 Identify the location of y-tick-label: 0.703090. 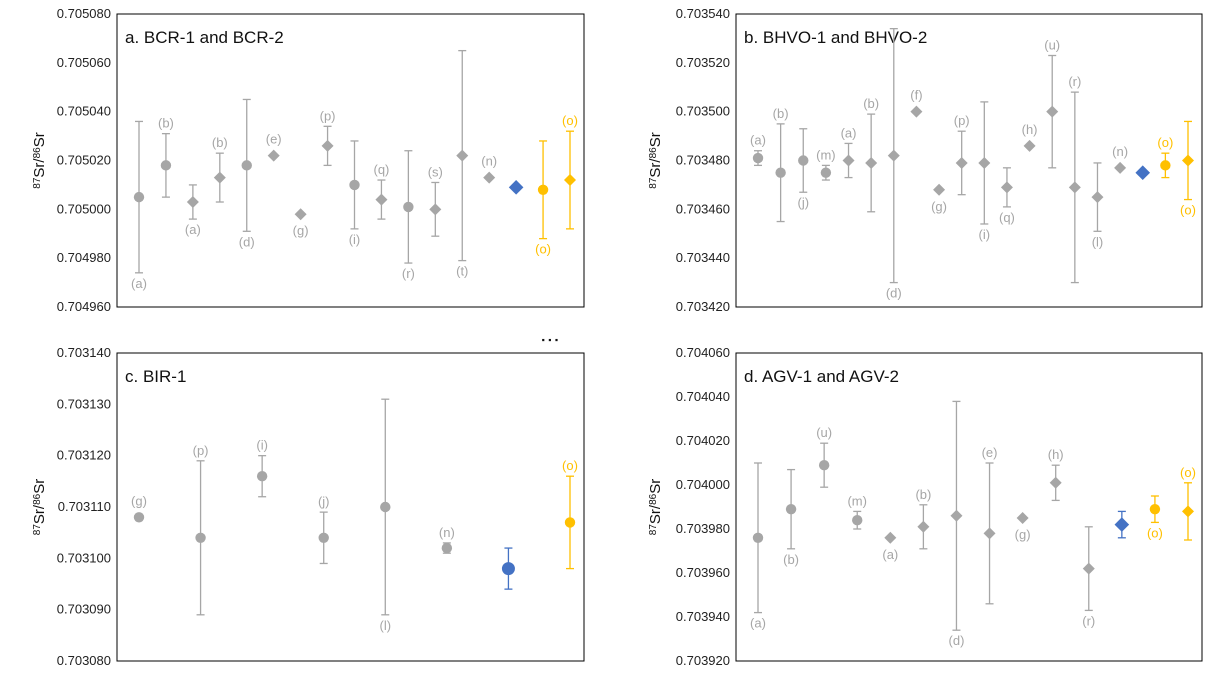
(84, 609).